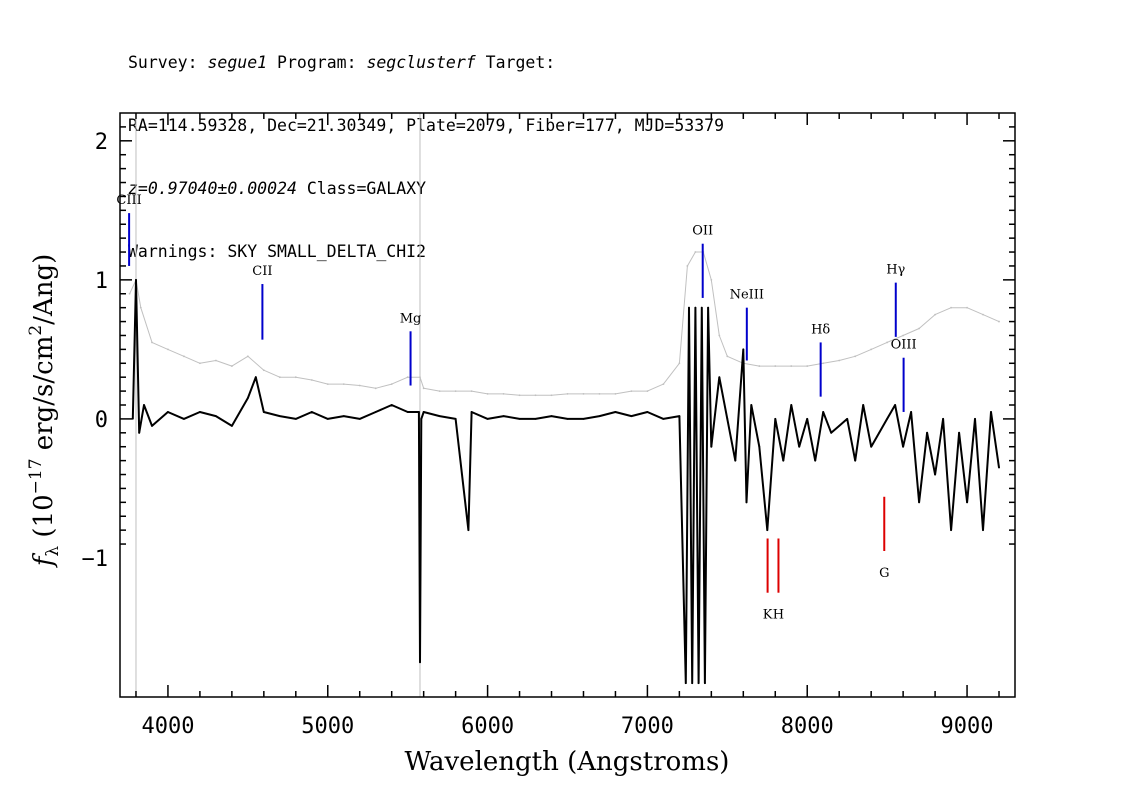 This screenshot has width=1134, height=810. Describe the element at coordinates (411, 318) in the screenshot. I see `line-marker-label: Mg` at that location.